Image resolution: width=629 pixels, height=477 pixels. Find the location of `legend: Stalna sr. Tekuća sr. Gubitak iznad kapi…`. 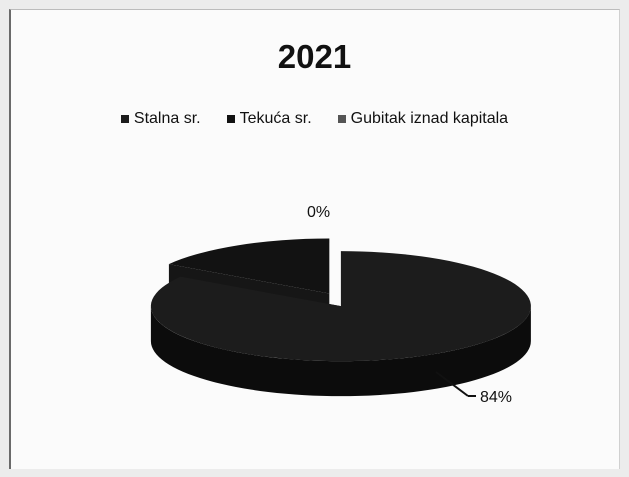

legend: Stalna sr. Tekuća sr. Gubitak iznad kapi… is located at coordinates (314, 119).